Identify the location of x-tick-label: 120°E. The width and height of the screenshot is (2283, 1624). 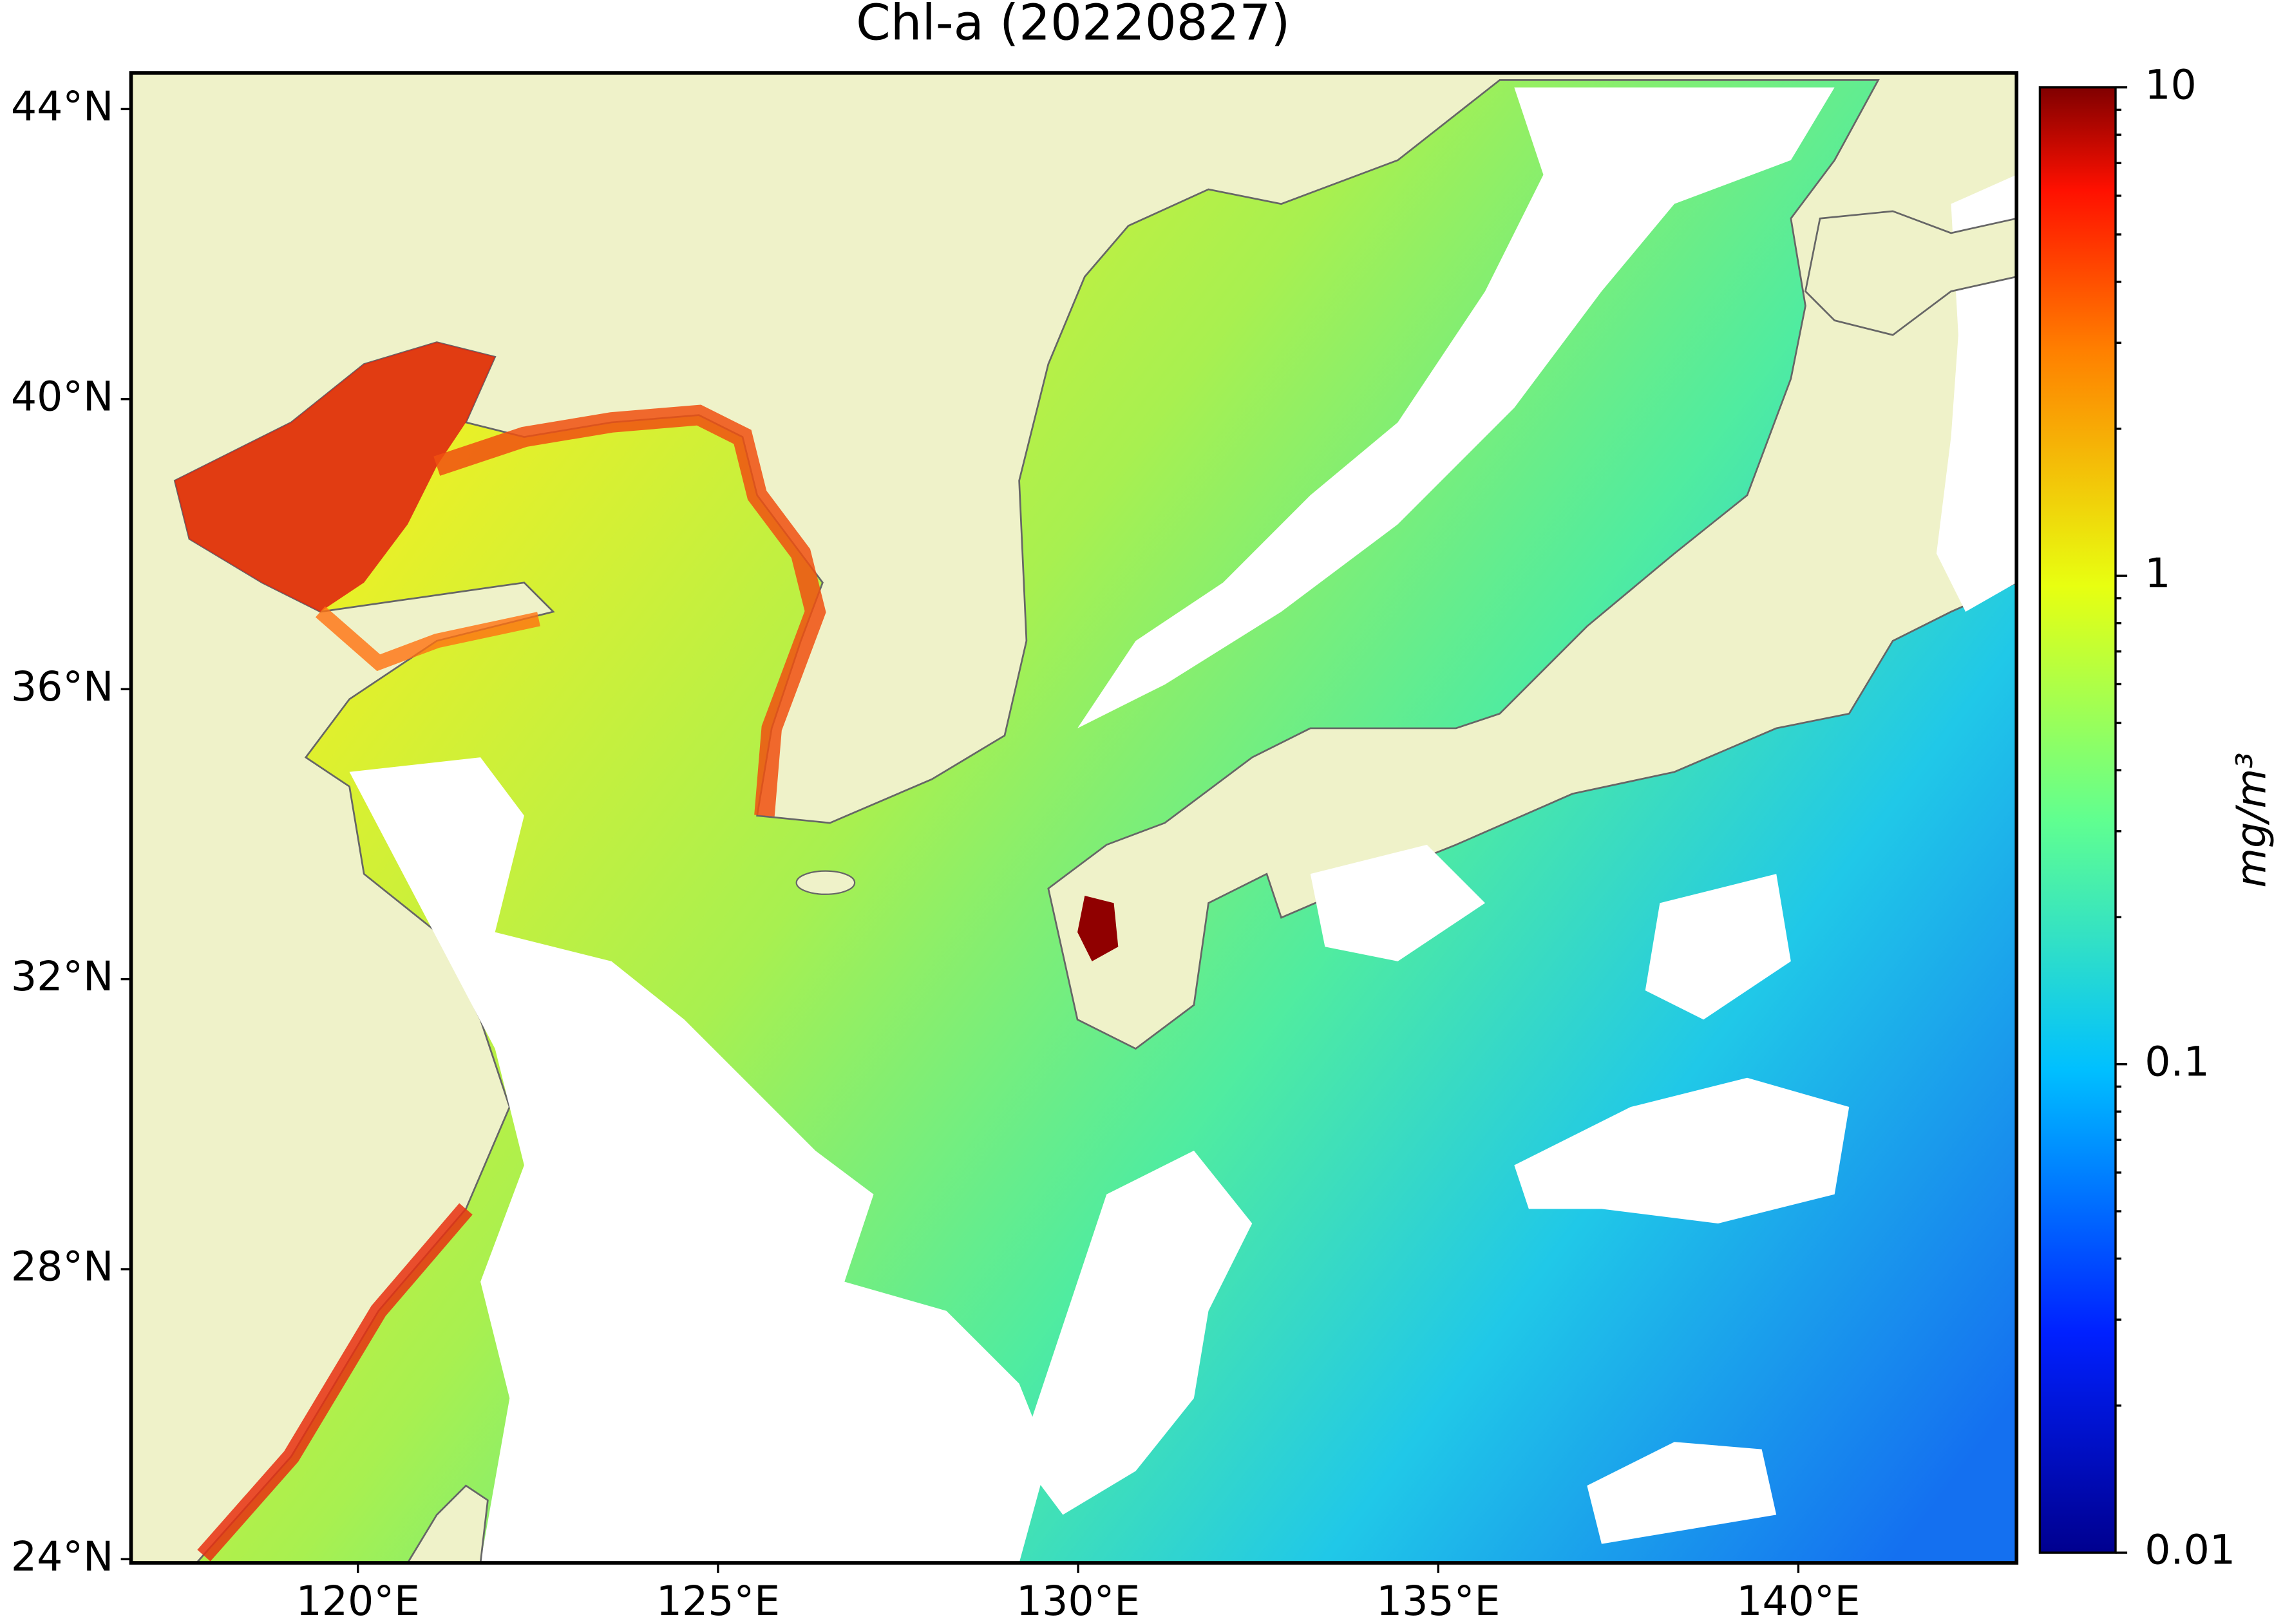
(358, 1601).